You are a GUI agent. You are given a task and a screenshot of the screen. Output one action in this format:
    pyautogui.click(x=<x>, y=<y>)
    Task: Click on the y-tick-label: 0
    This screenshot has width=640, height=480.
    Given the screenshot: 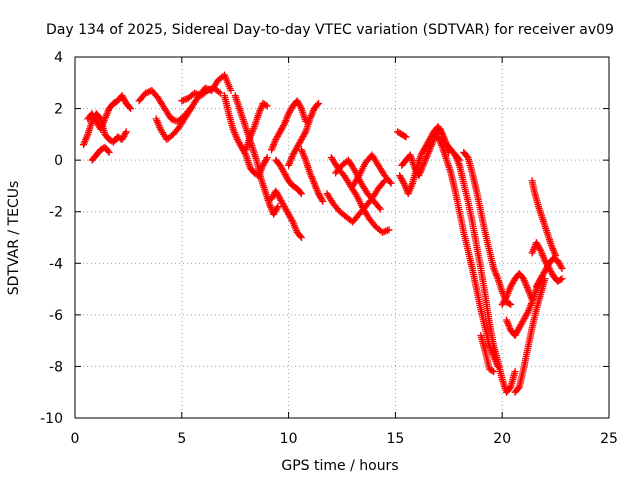 What is the action you would take?
    pyautogui.click(x=58, y=161)
    